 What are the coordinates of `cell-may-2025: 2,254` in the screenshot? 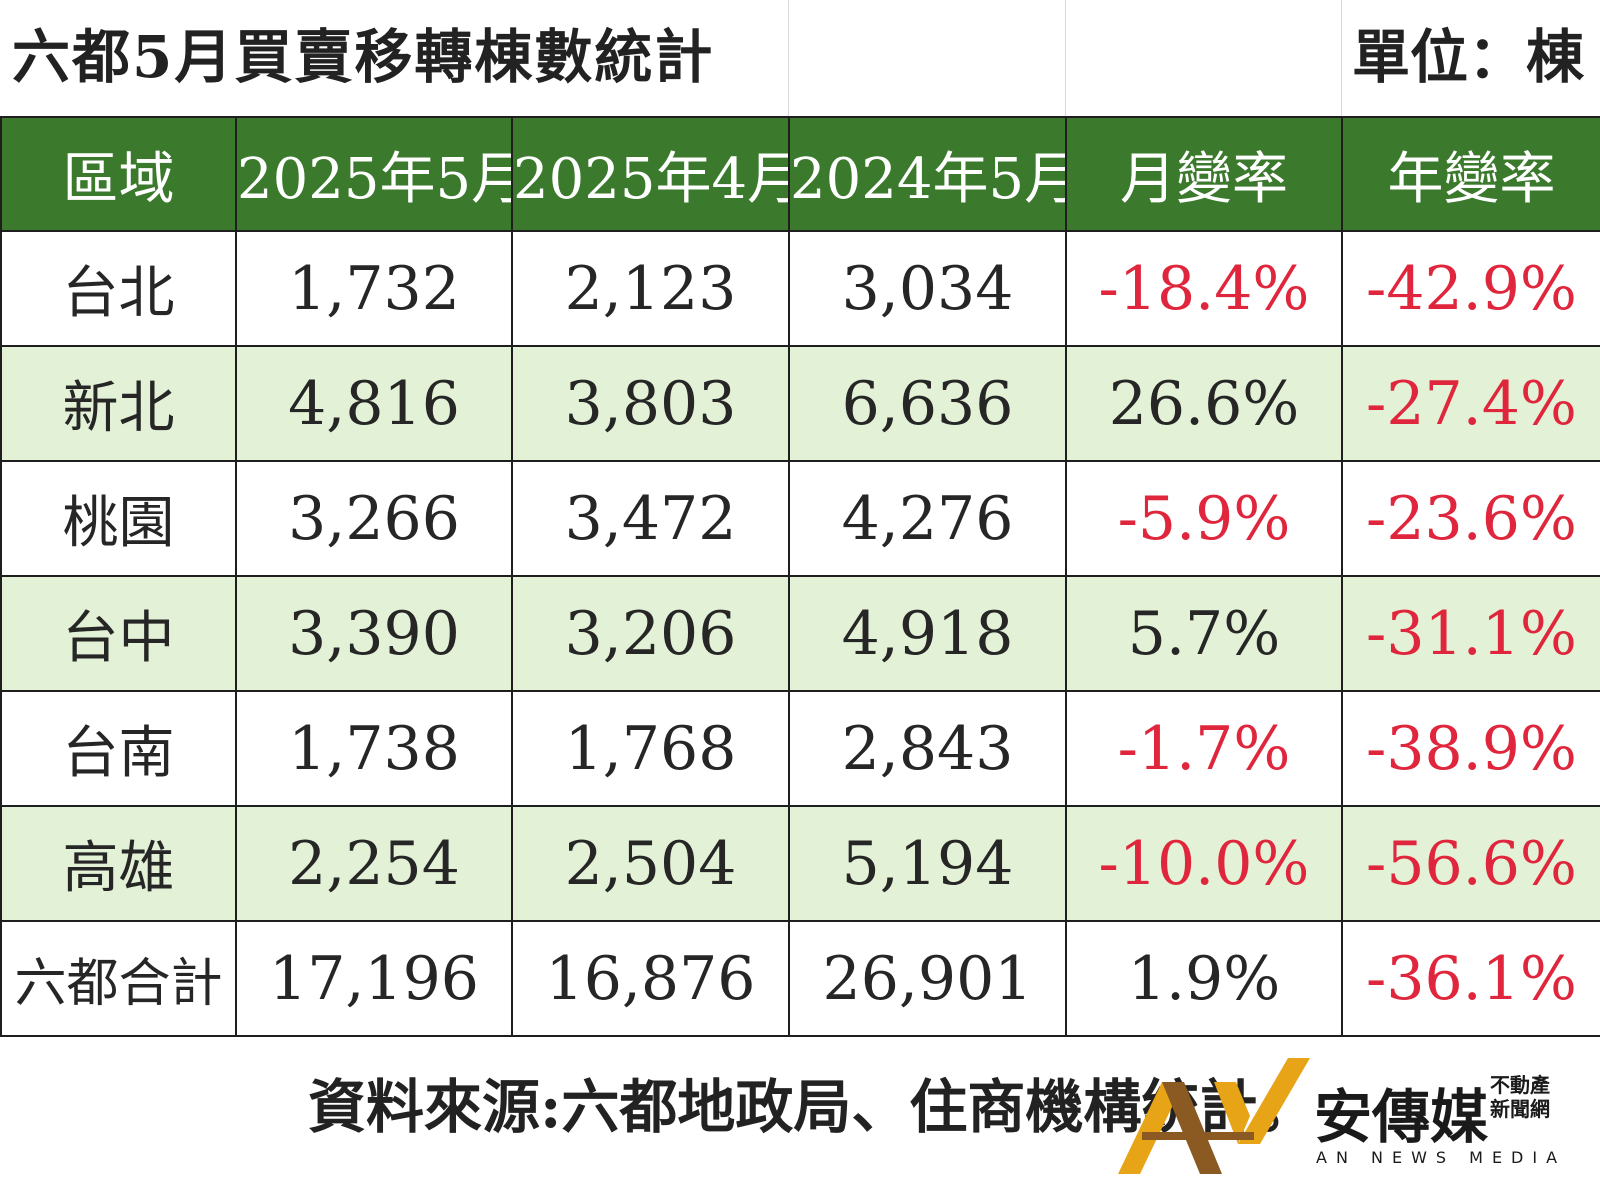 It's located at (374, 863).